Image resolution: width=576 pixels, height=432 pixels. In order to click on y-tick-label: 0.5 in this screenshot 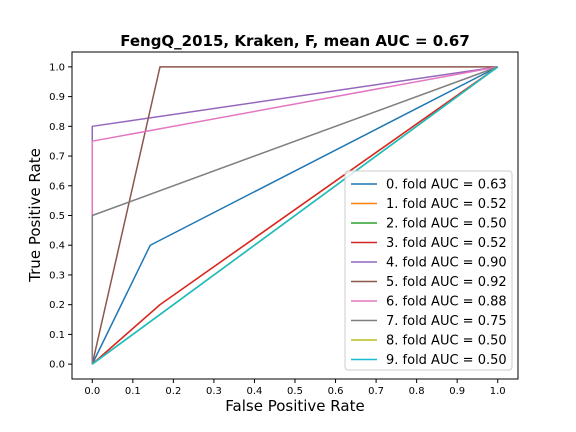, I will do `click(57, 216)`.